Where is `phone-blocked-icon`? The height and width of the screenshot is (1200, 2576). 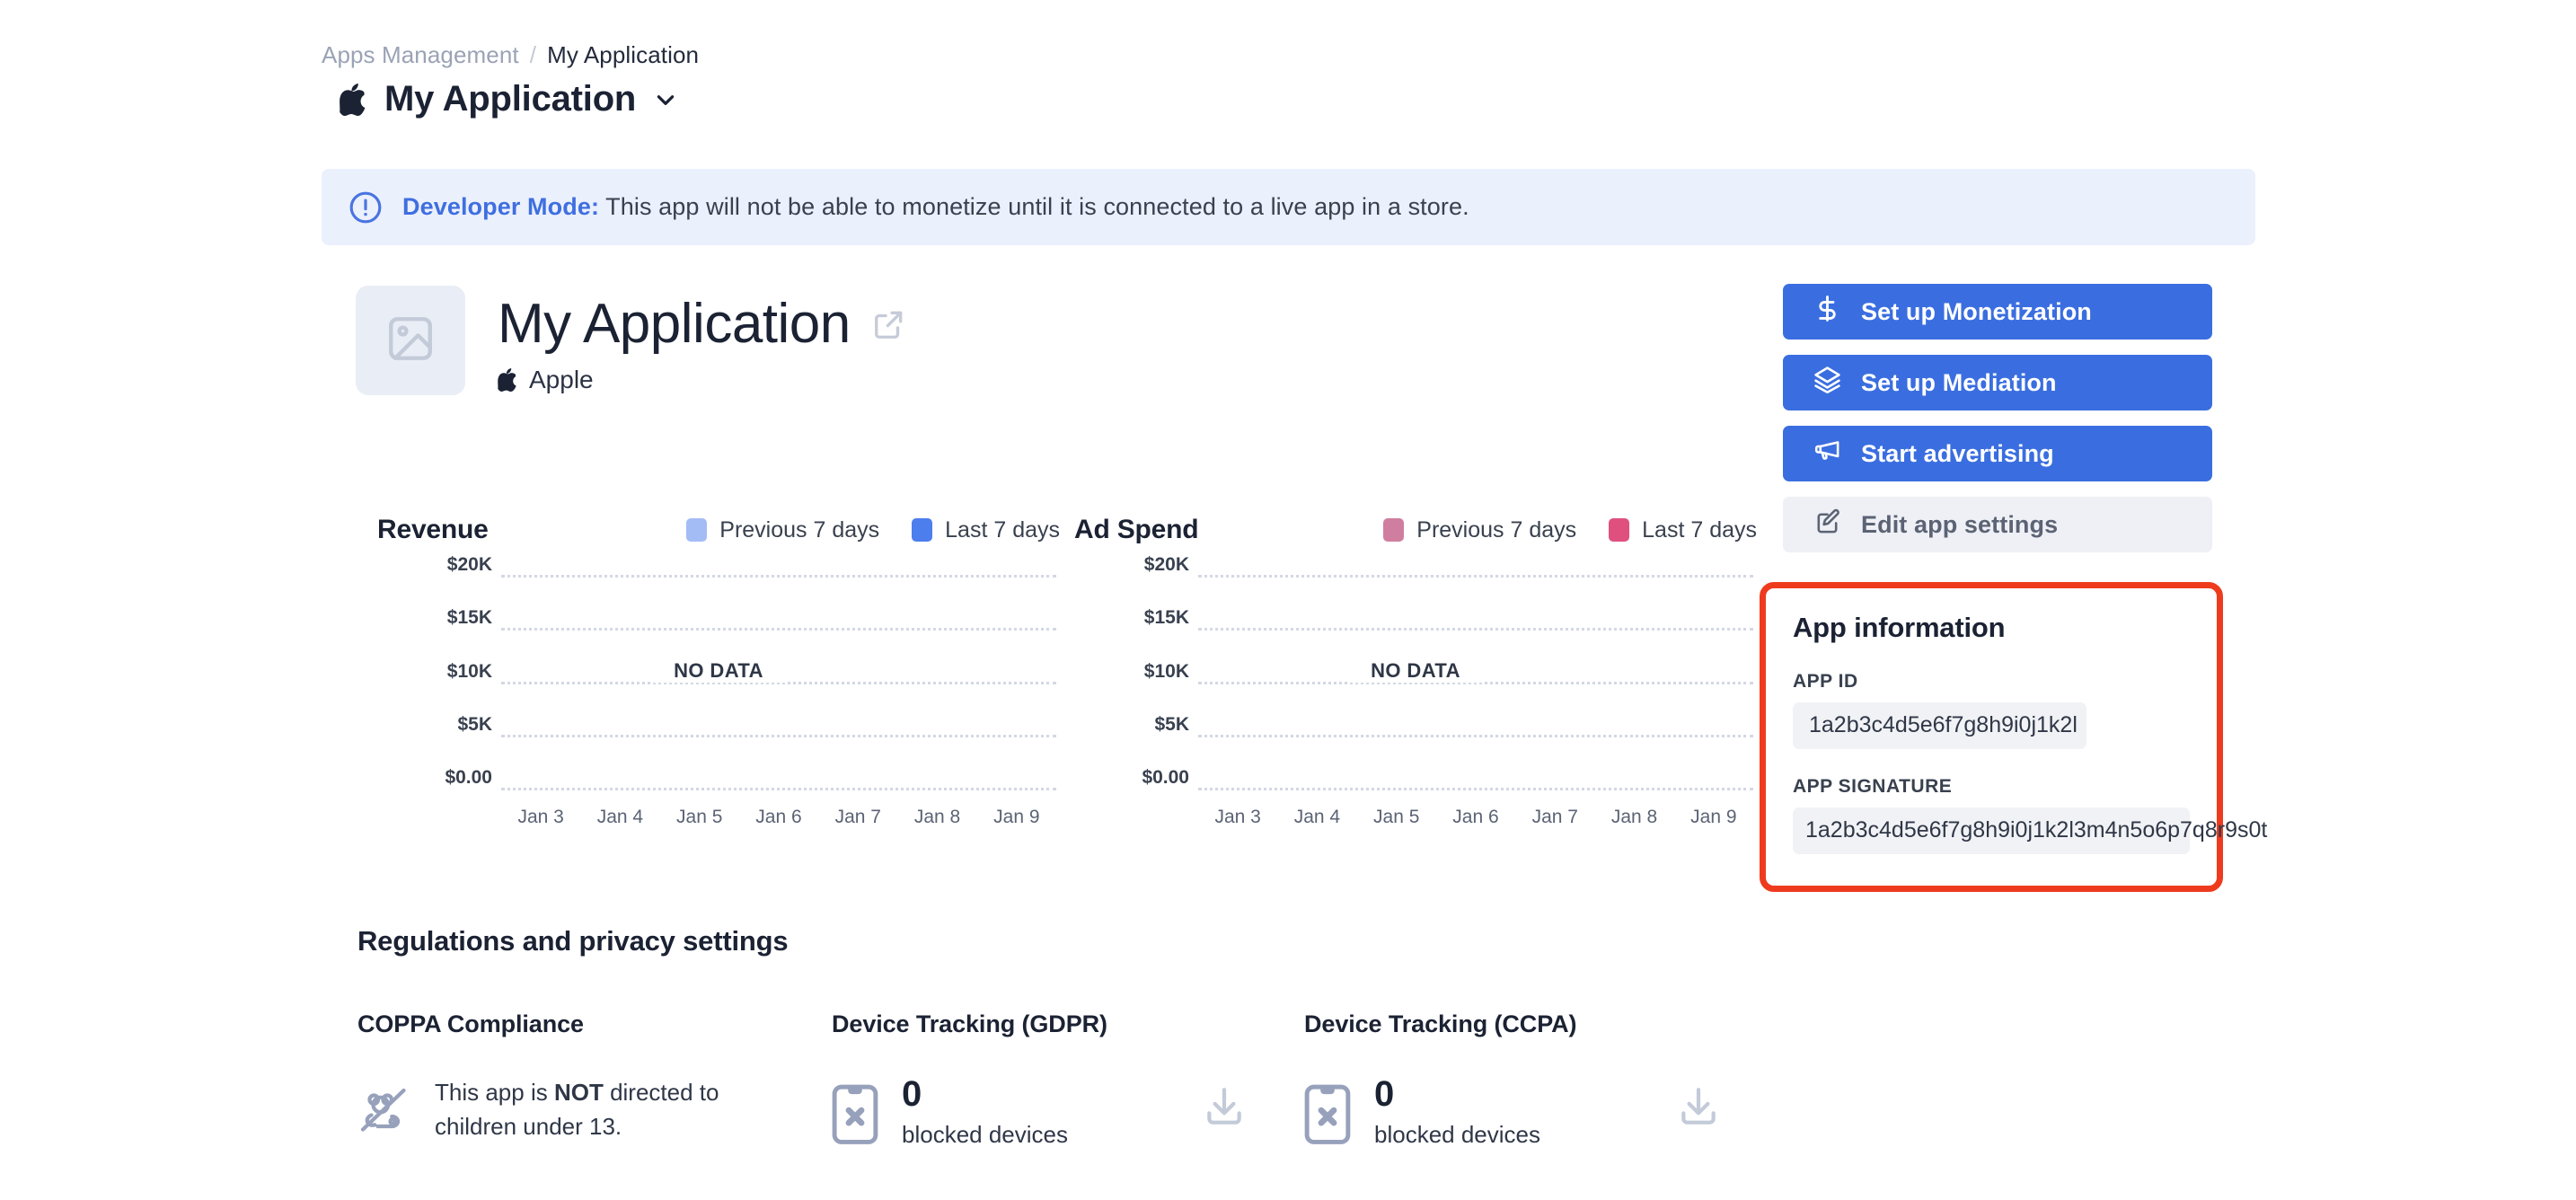 phone-blocked-icon is located at coordinates (1327, 1114).